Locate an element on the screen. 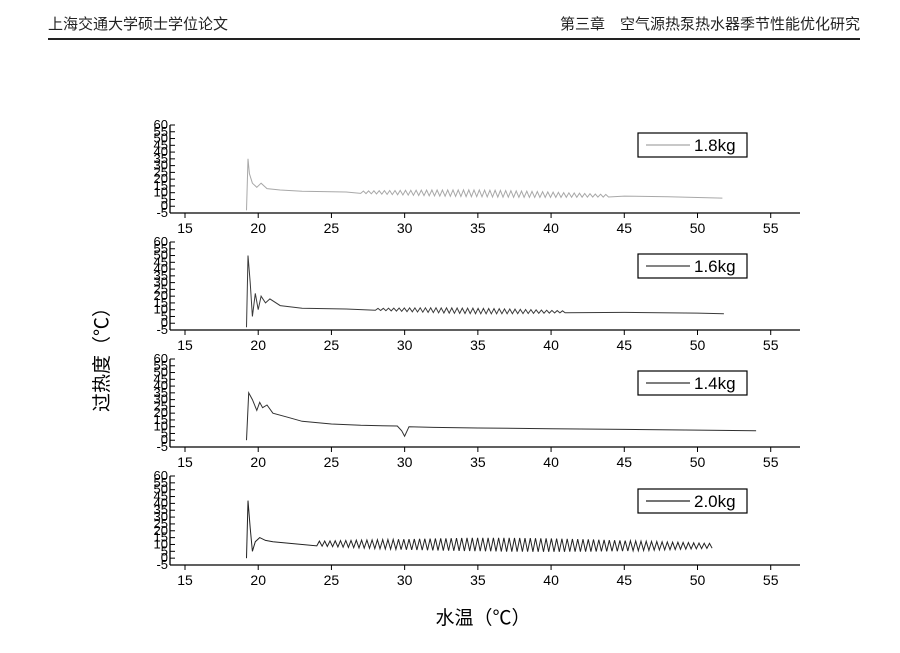 This screenshot has width=900, height=653. series-line-1.4kg is located at coordinates (502, 416).